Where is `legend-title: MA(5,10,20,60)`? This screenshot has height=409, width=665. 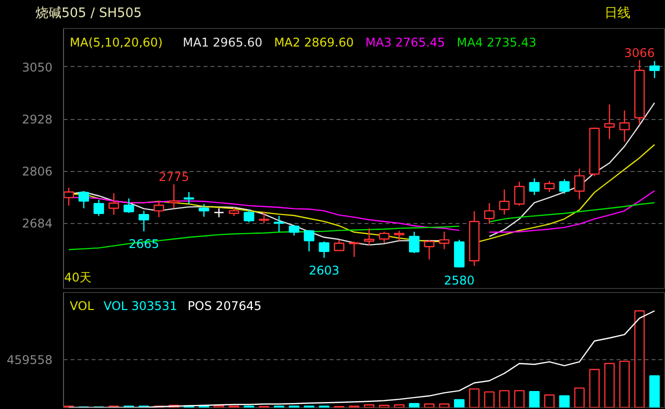
legend-title: MA(5,10,20,60) is located at coordinates (116, 42).